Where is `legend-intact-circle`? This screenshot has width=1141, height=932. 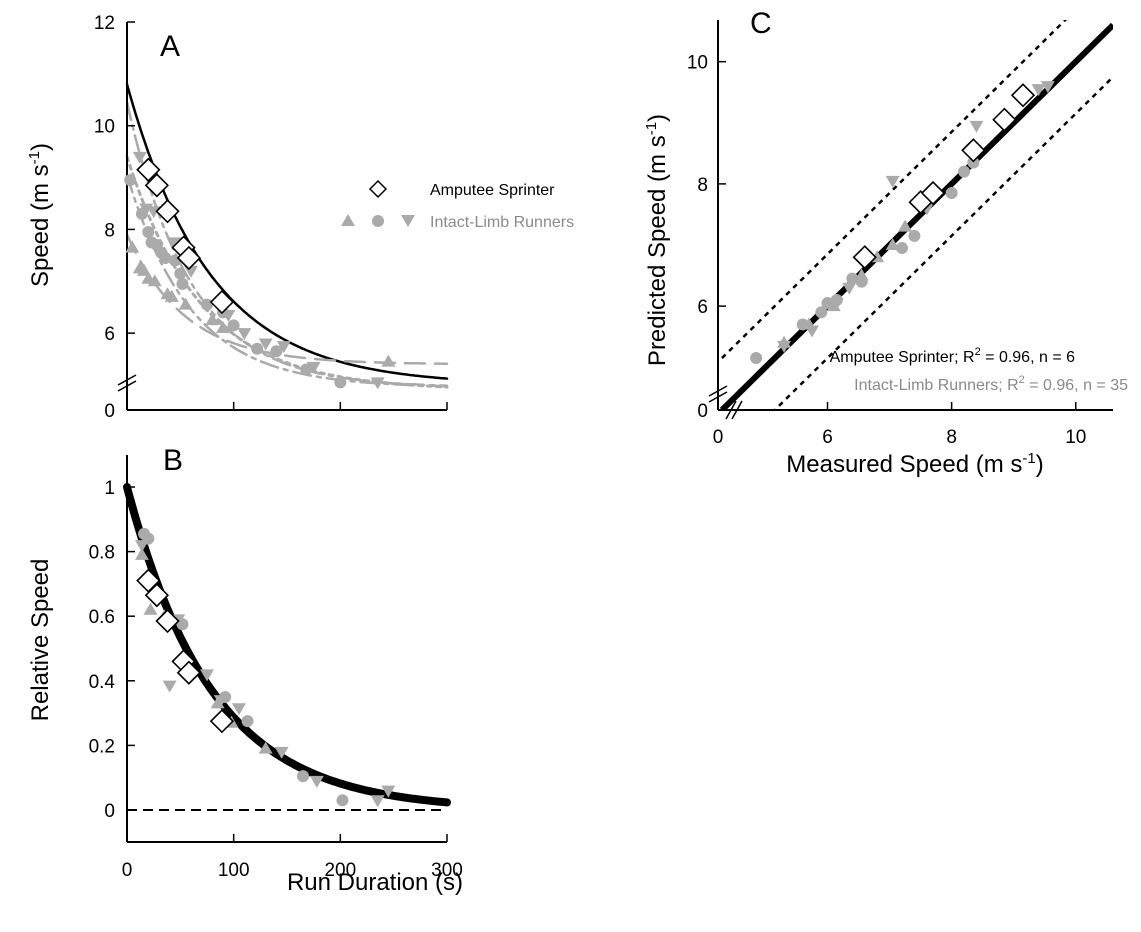
legend-intact-circle is located at coordinates (378, 221).